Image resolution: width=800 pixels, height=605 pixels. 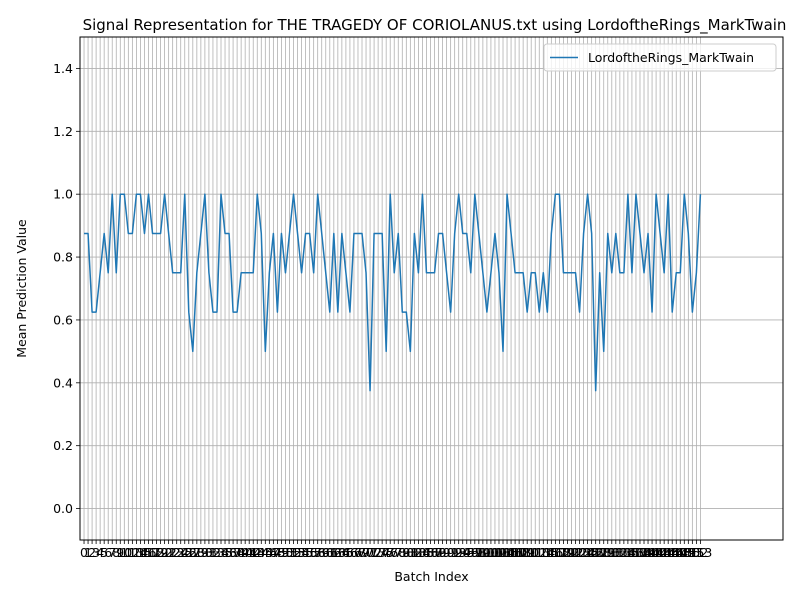 What do you see at coordinates (21, 288) in the screenshot?
I see `y-axis-label: Mean Prediction Value` at bounding box center [21, 288].